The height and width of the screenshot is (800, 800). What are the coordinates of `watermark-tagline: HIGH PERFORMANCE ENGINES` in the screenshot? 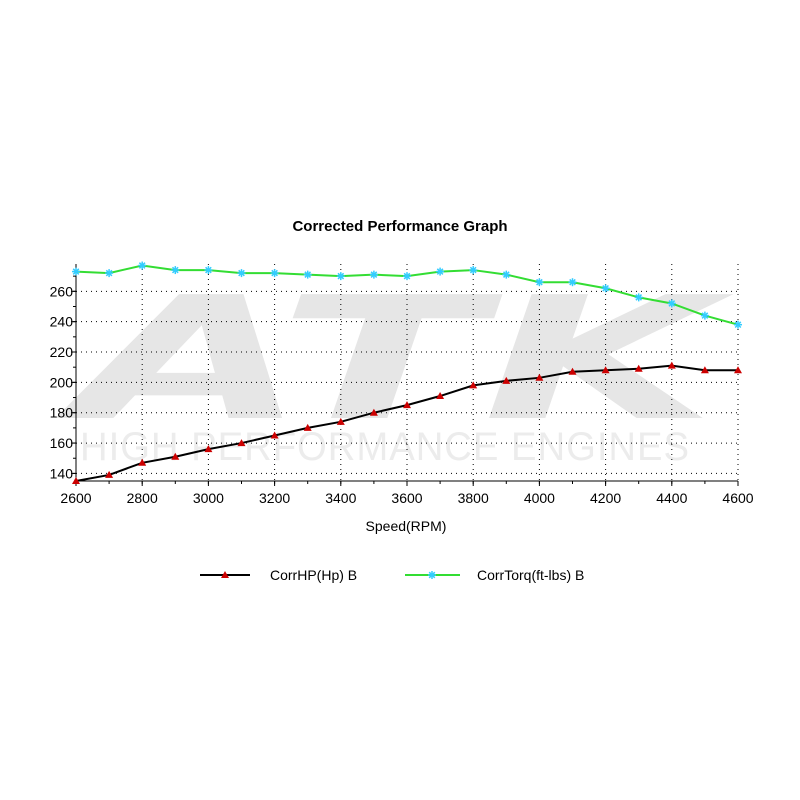 It's located at (385, 447).